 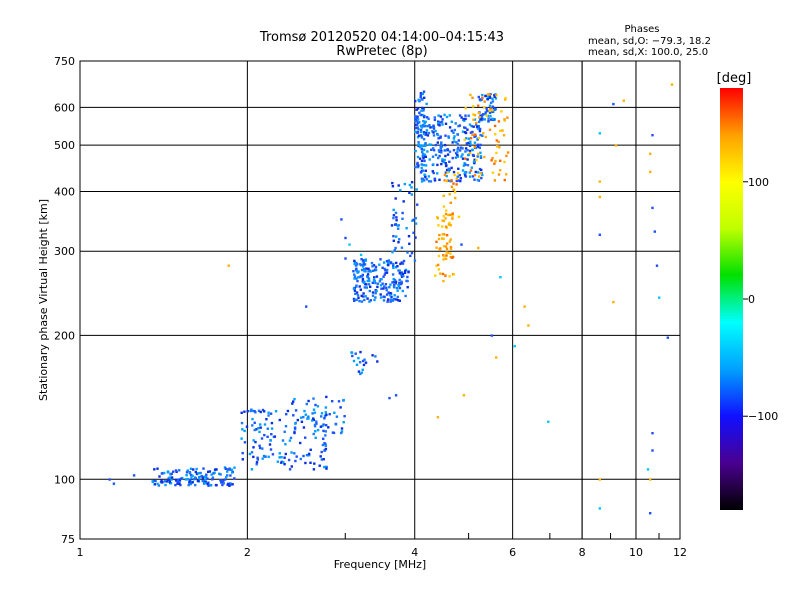 I want to click on y-axis-label: Stationary phase Virtual Height [km], so click(x=43, y=300).